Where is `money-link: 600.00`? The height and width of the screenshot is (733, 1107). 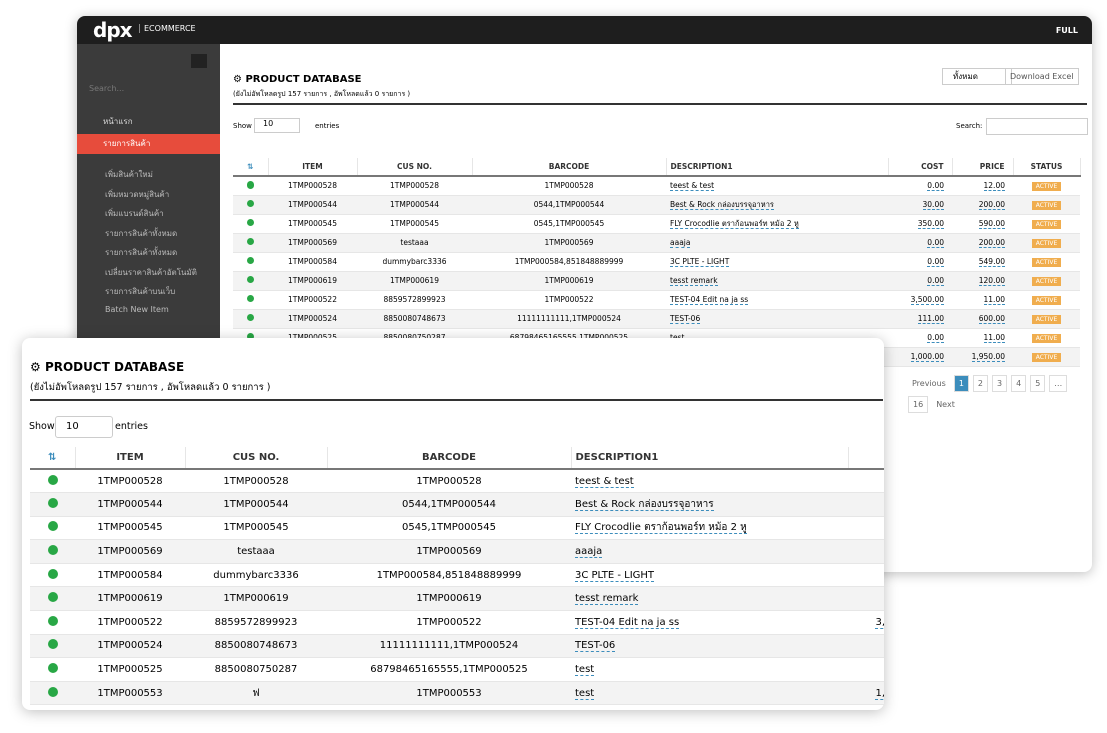
money-link: 600.00 is located at coordinates (991, 319).